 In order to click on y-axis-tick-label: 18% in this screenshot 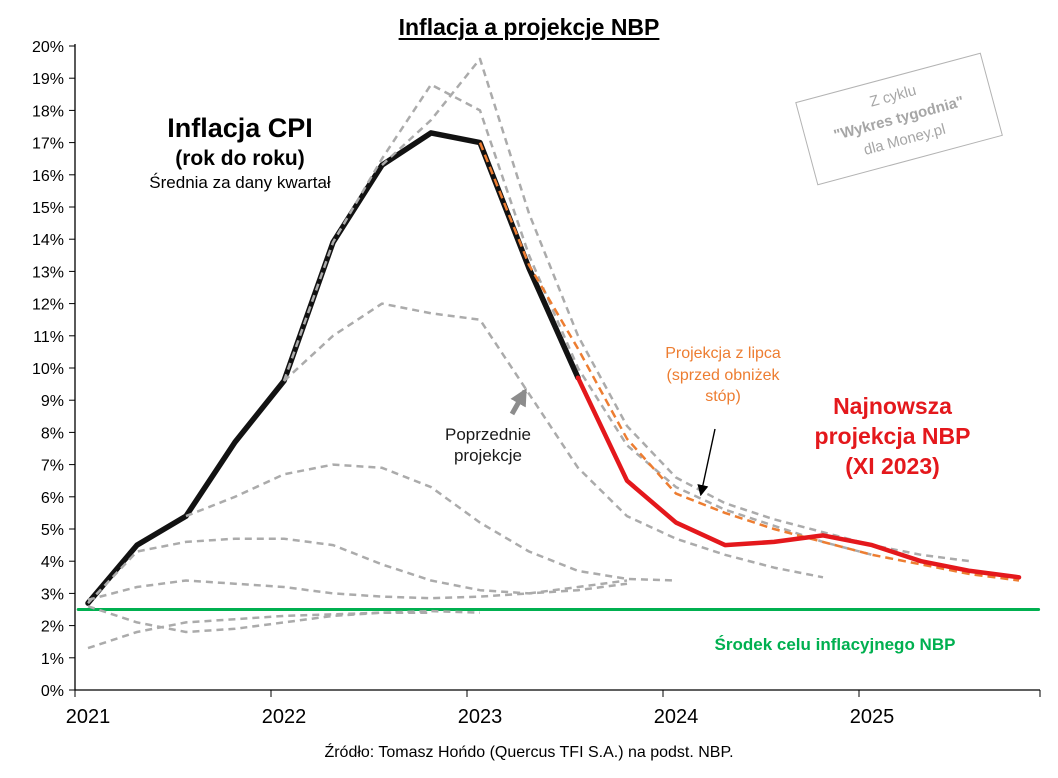, I will do `click(48, 111)`.